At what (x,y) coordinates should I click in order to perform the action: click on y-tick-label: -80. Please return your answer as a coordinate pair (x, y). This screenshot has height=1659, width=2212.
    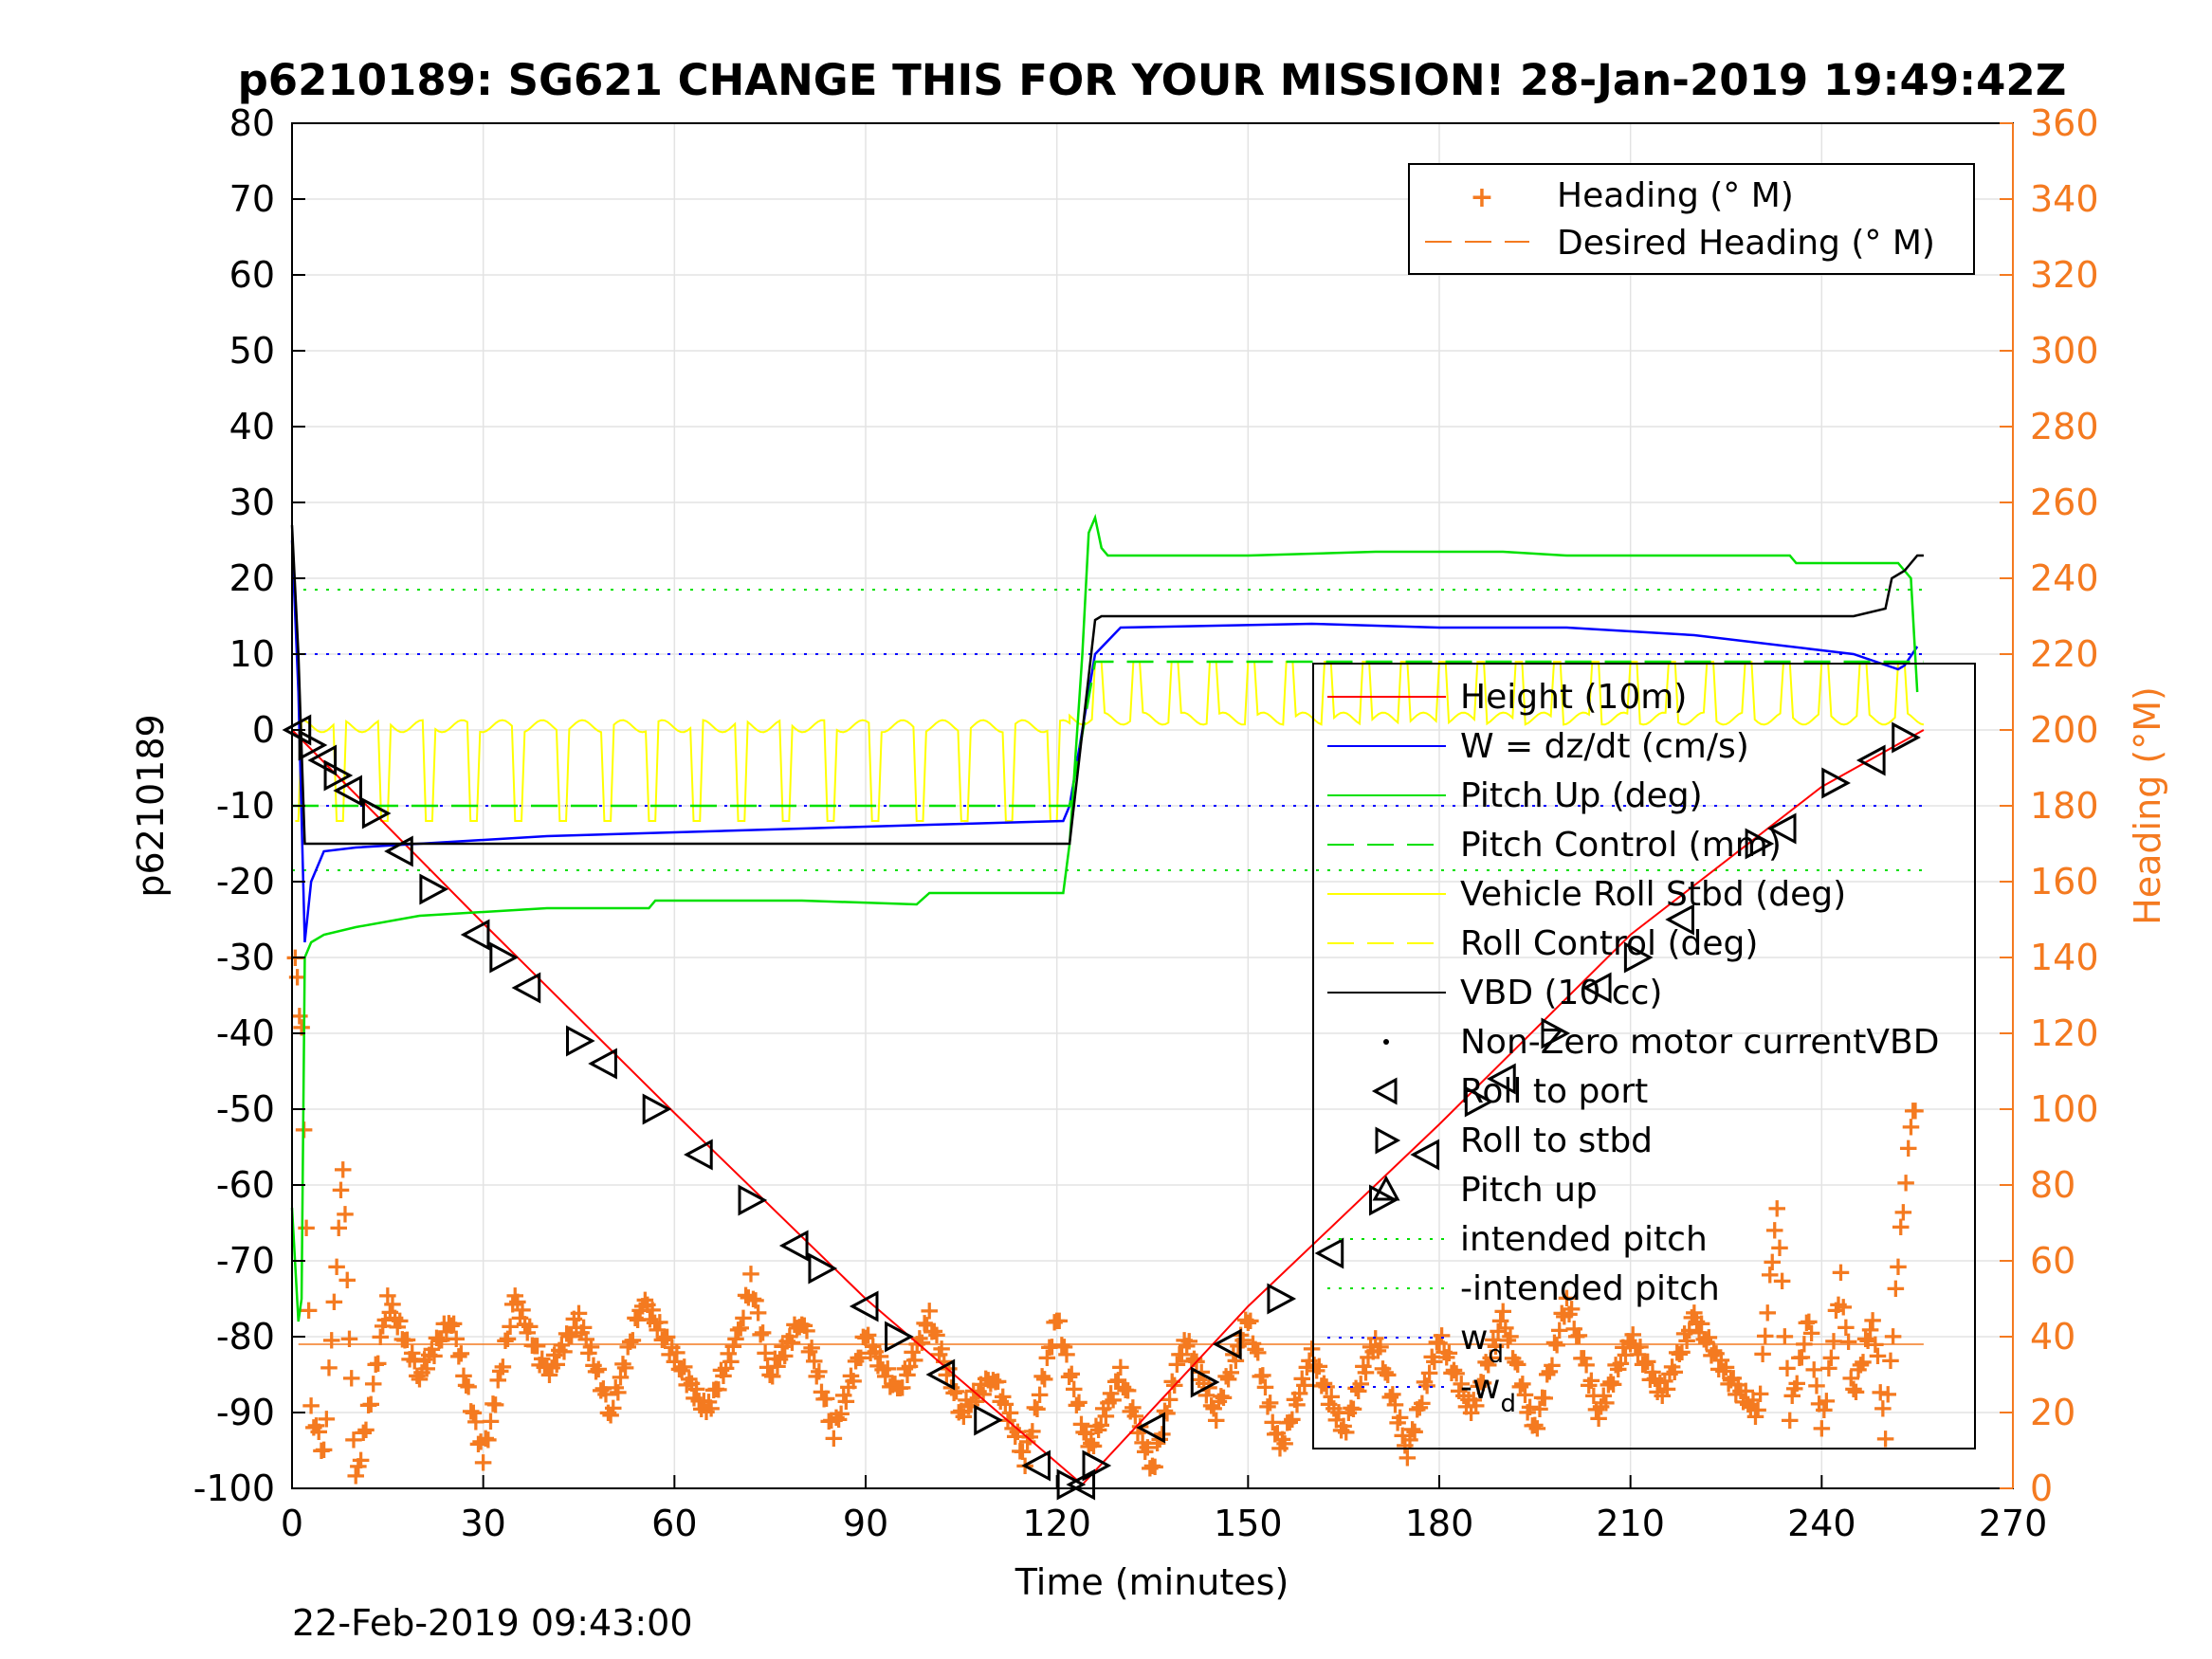
    Looking at the image, I should click on (245, 1337).